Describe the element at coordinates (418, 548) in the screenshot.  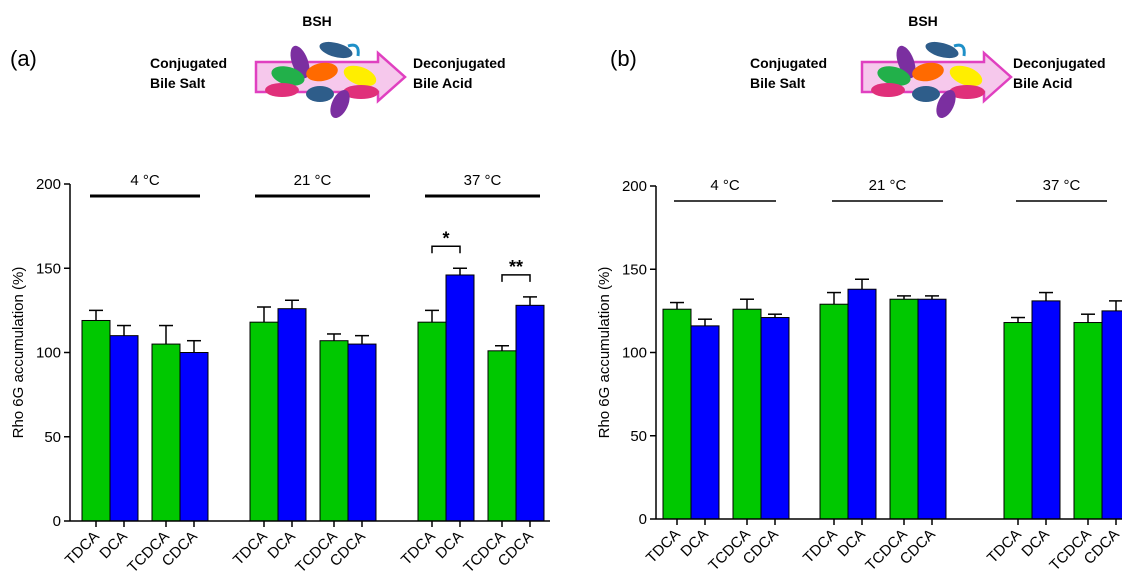
I see `x-tick-label-a-8: TDCA` at that location.